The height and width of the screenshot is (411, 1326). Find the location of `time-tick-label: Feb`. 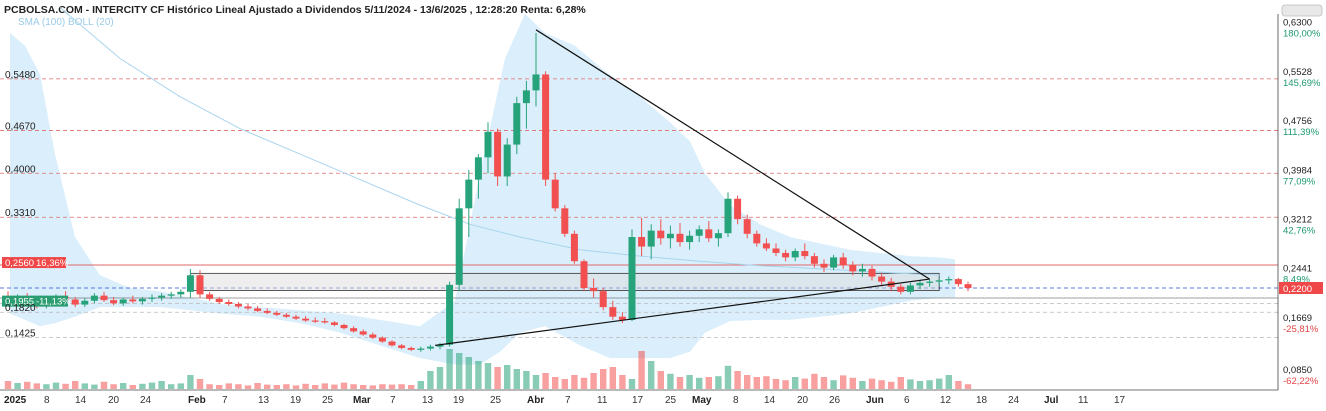

time-tick-label: Feb is located at coordinates (197, 400).